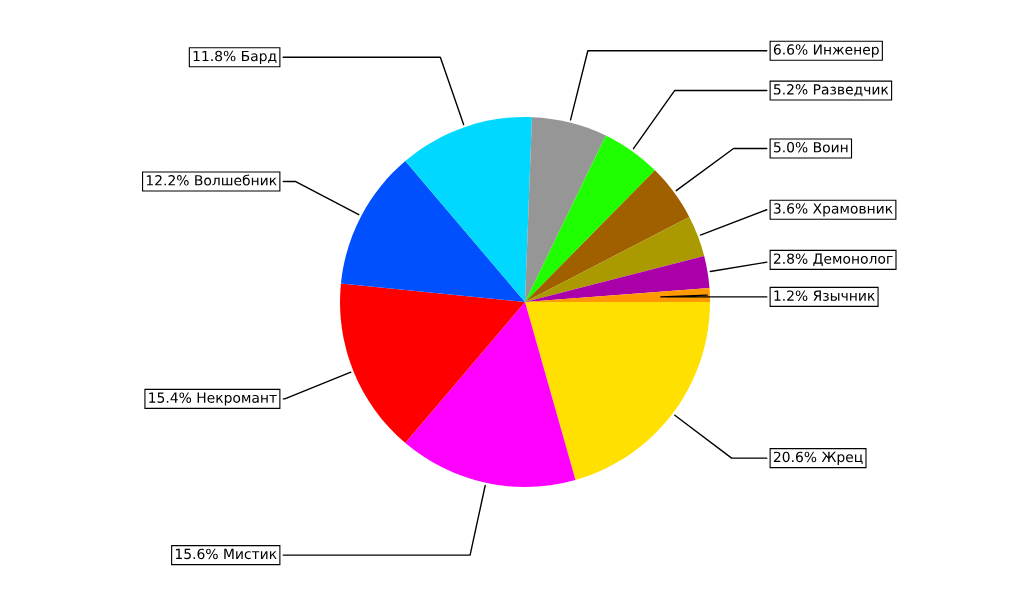  Describe the element at coordinates (235, 57) in the screenshot. I see `slice-label: 11.8% Бард` at that location.